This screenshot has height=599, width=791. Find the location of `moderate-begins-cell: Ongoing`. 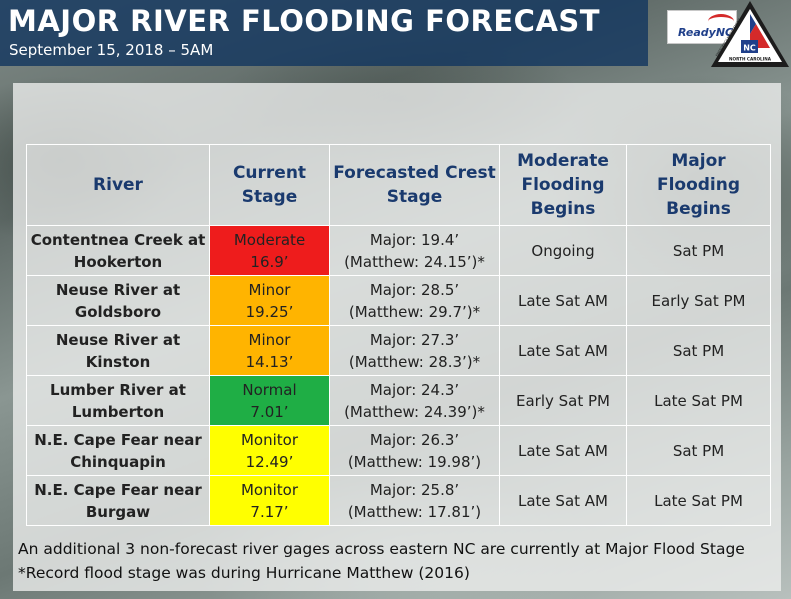

moderate-begins-cell: Ongoing is located at coordinates (563, 250).